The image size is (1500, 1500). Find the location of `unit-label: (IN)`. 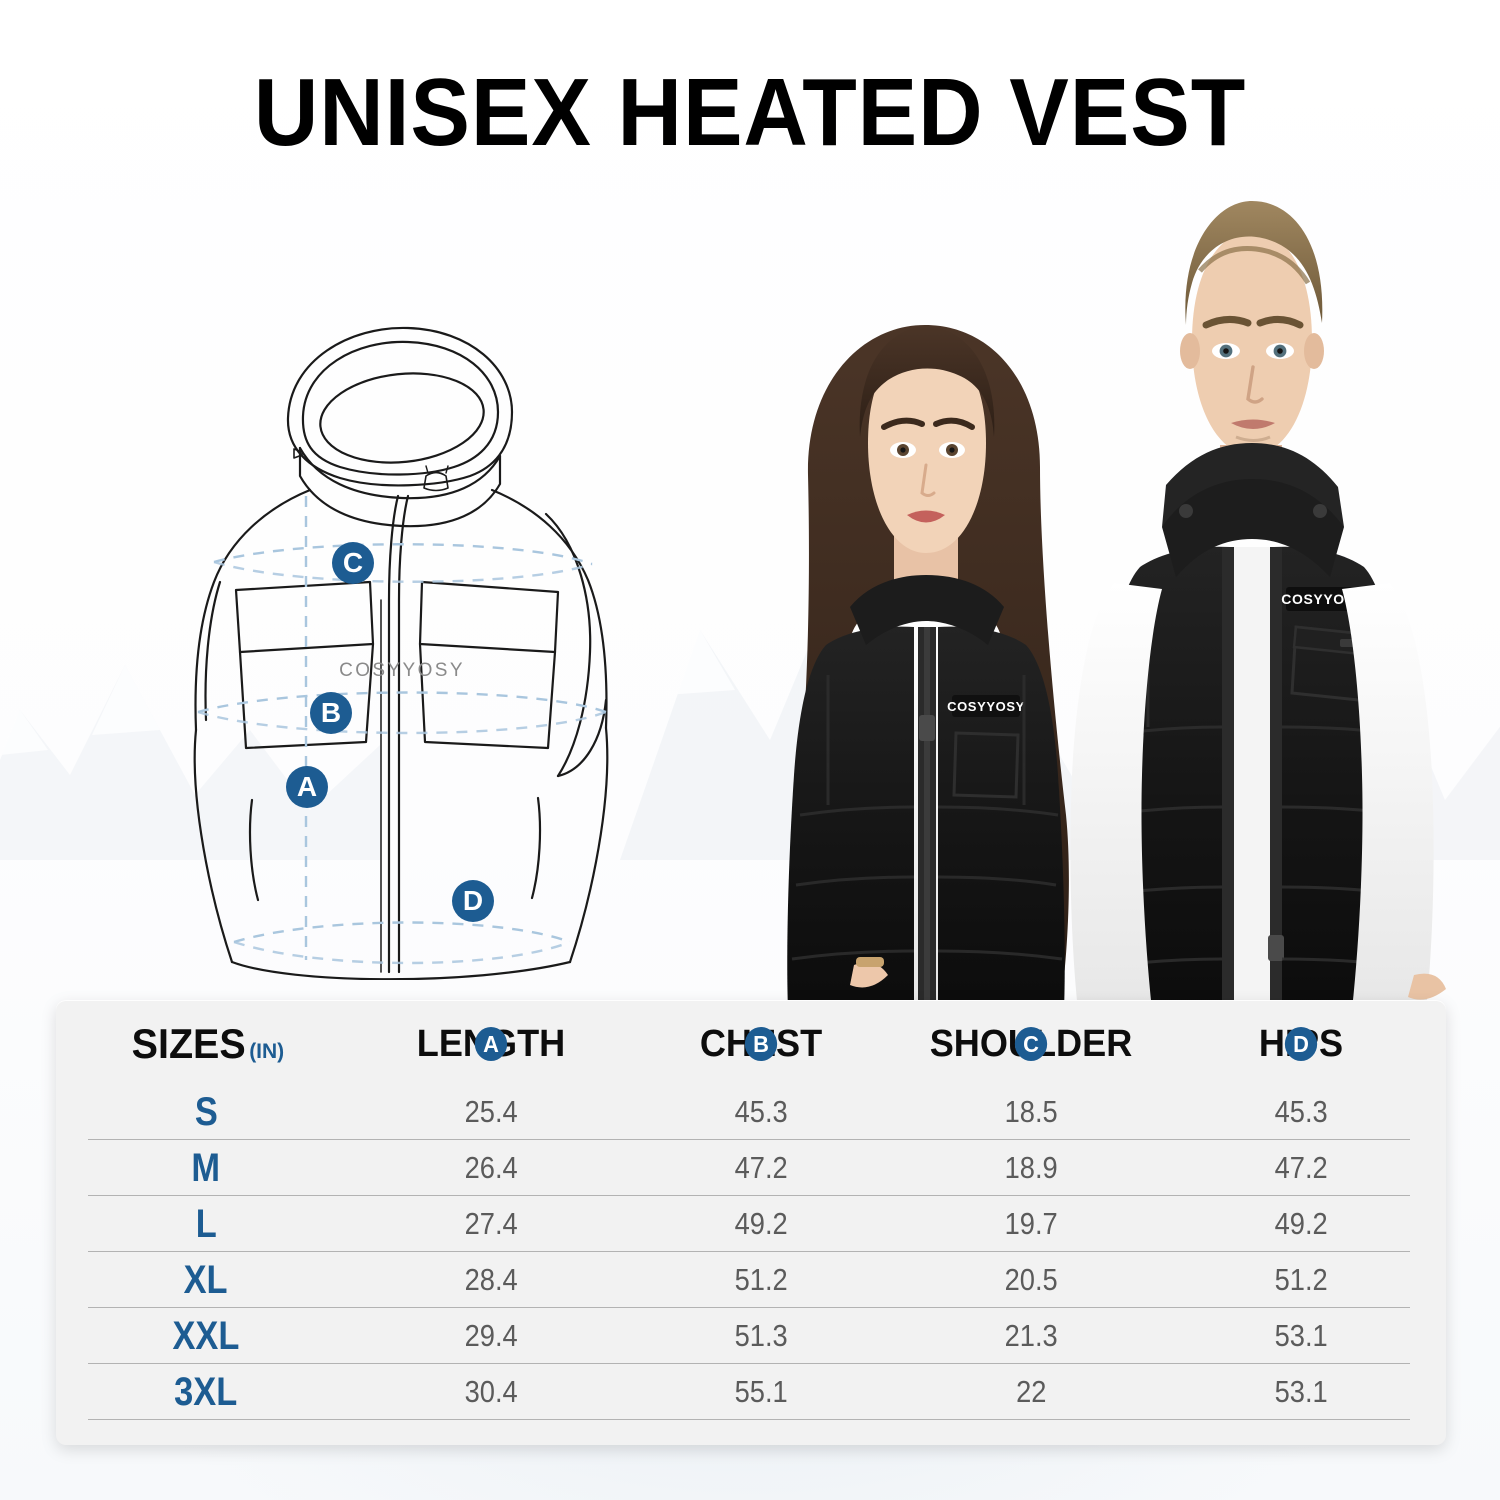

unit-label: (IN) is located at coordinates (267, 1051).